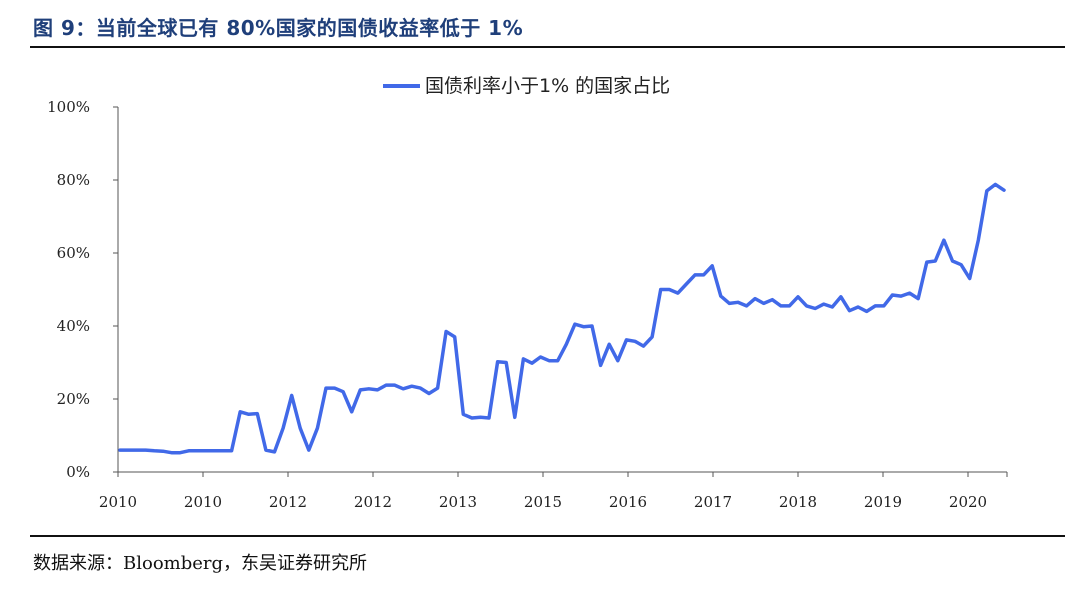  What do you see at coordinates (200, 563) in the screenshot?
I see `source-note: 数据来源：Bloomberg，东吴证券研究所` at bounding box center [200, 563].